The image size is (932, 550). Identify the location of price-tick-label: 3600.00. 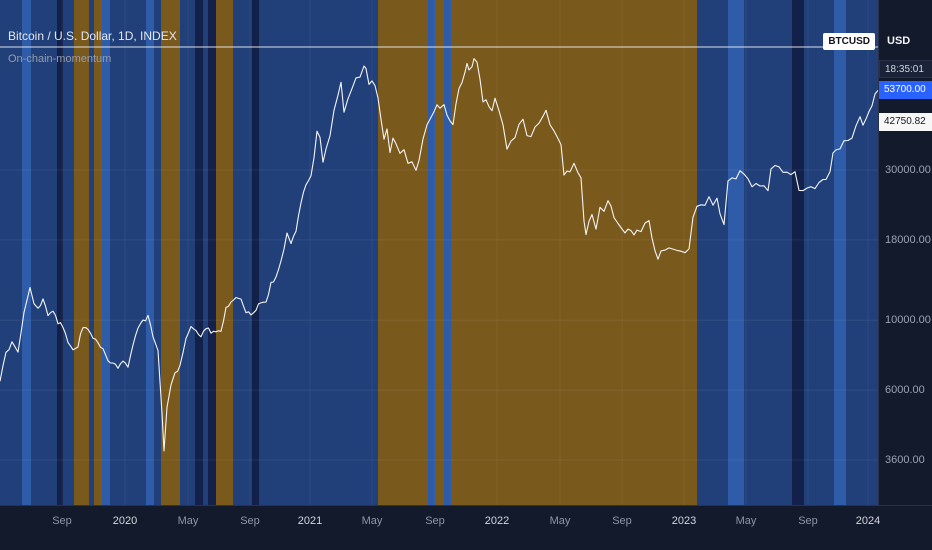
(905, 460).